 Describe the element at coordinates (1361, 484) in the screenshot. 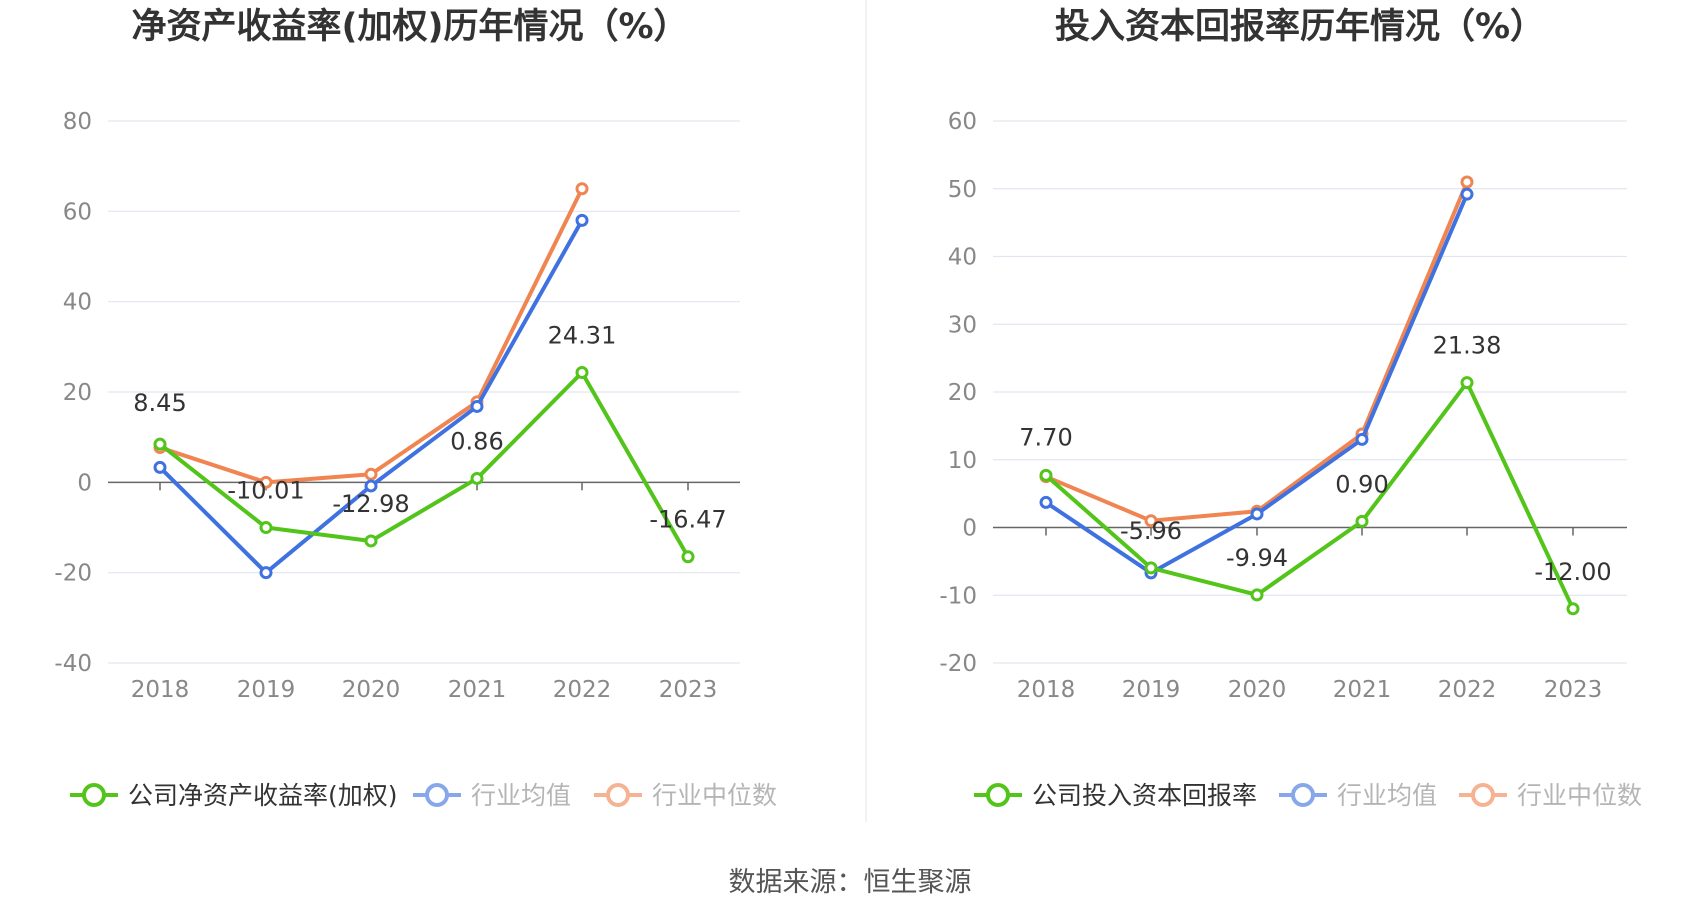

I see `data-label: 0.90` at that location.